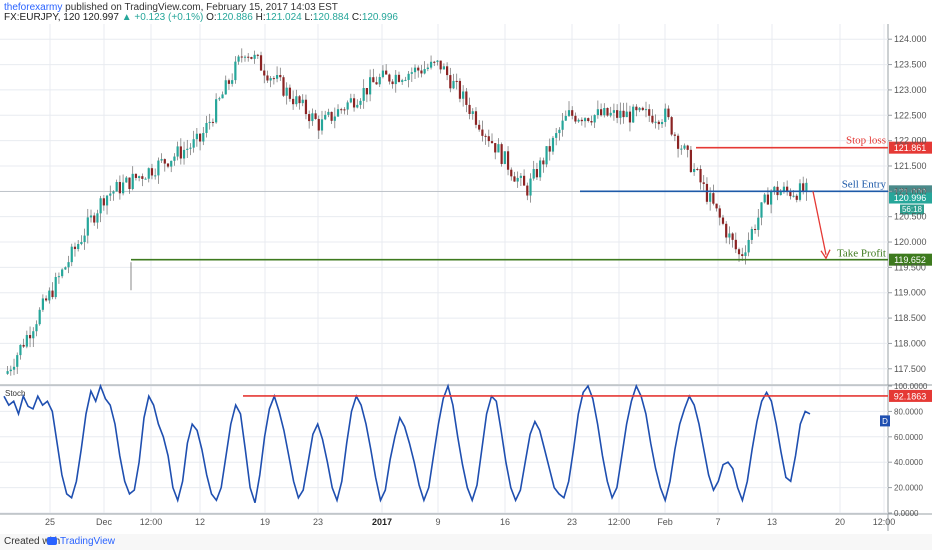 The width and height of the screenshot is (932, 550). I want to click on sell-entry-label: Sell Entry, so click(864, 184).